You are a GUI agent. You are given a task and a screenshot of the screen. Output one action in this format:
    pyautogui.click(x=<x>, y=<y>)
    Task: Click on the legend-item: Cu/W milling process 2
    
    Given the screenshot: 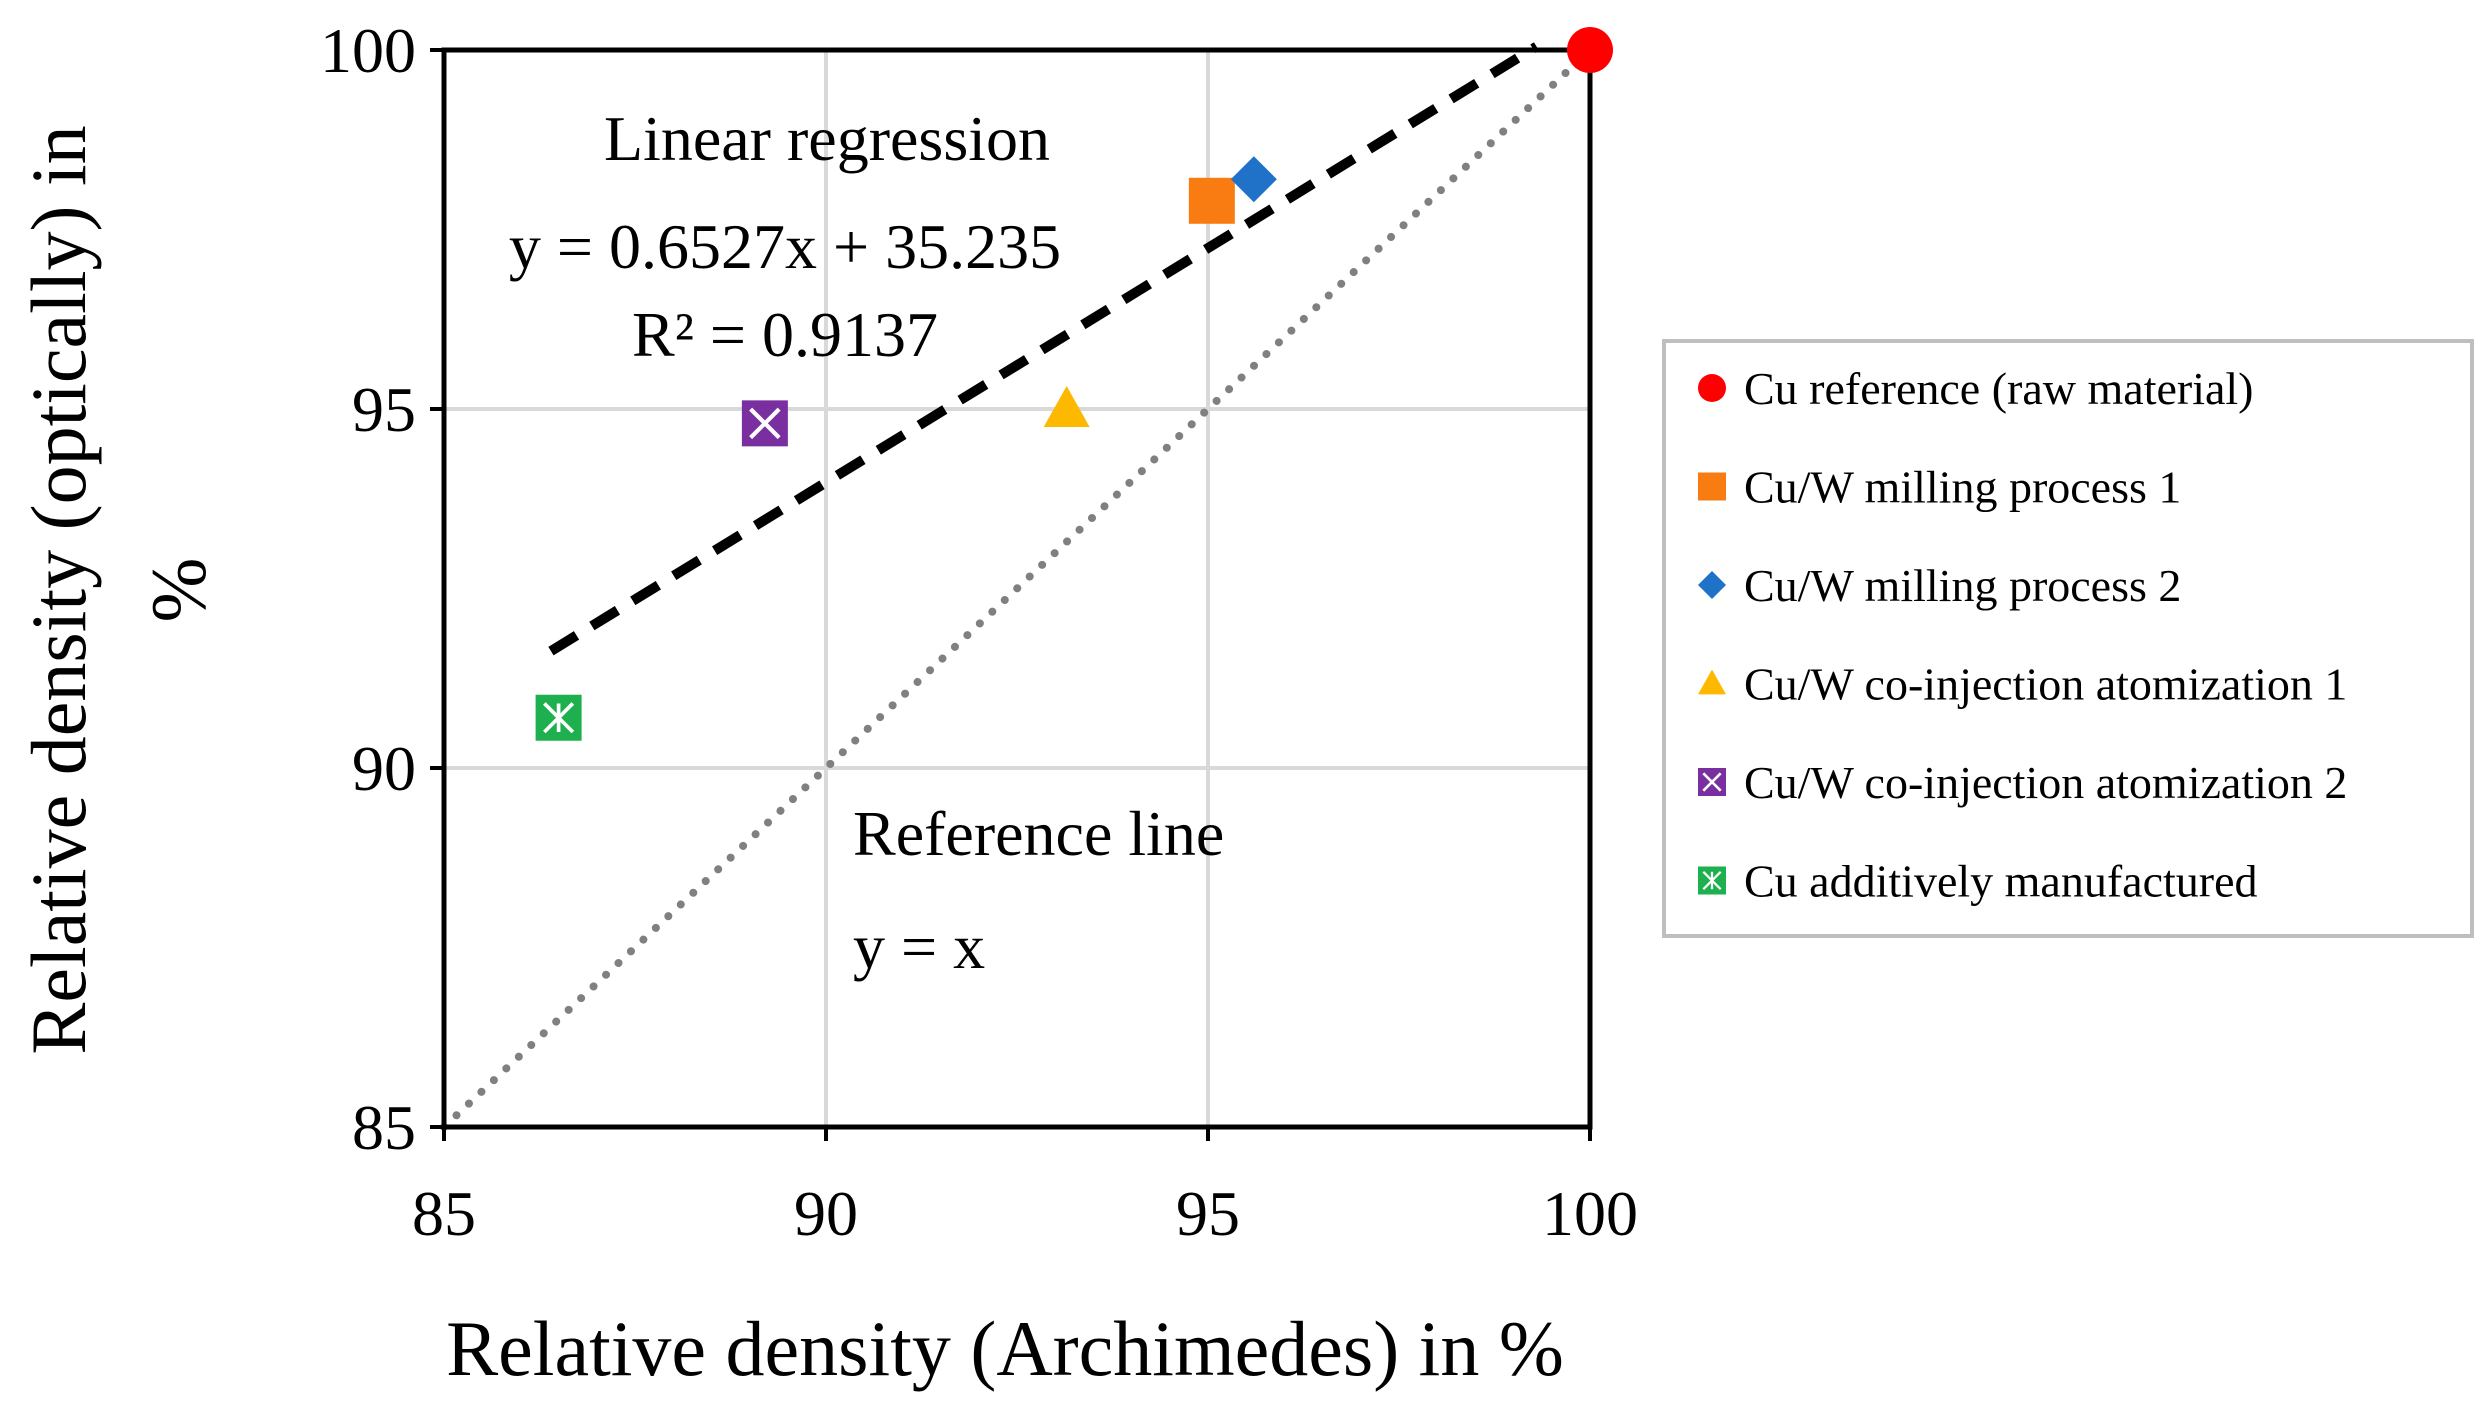 What is the action you would take?
    pyautogui.click(x=1939, y=585)
    